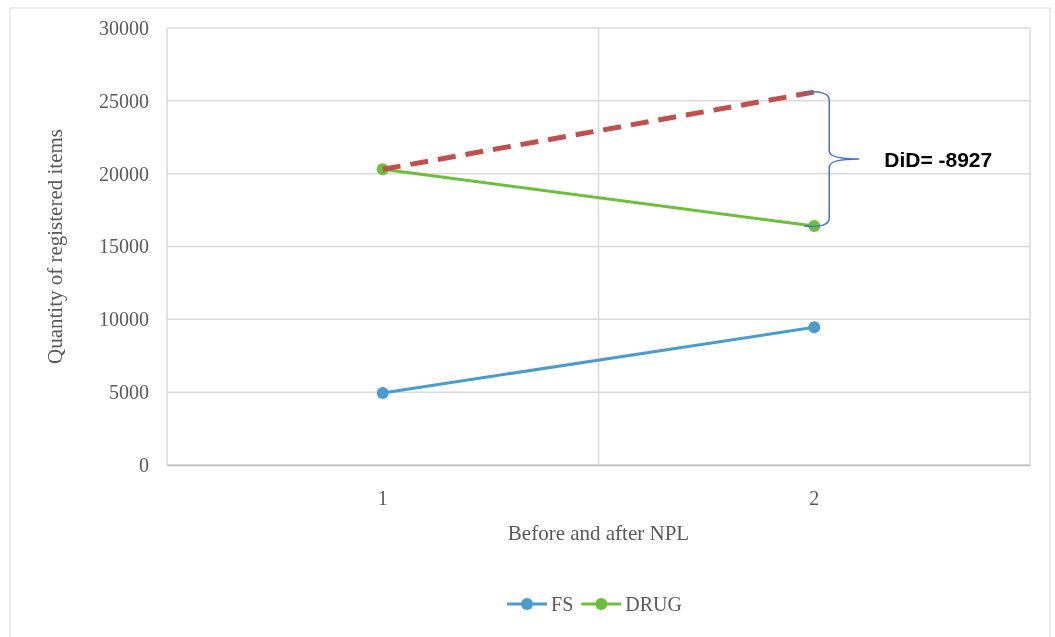 Image resolution: width=1055 pixels, height=637 pixels. I want to click on y-tick-label: 0, so click(144, 464).